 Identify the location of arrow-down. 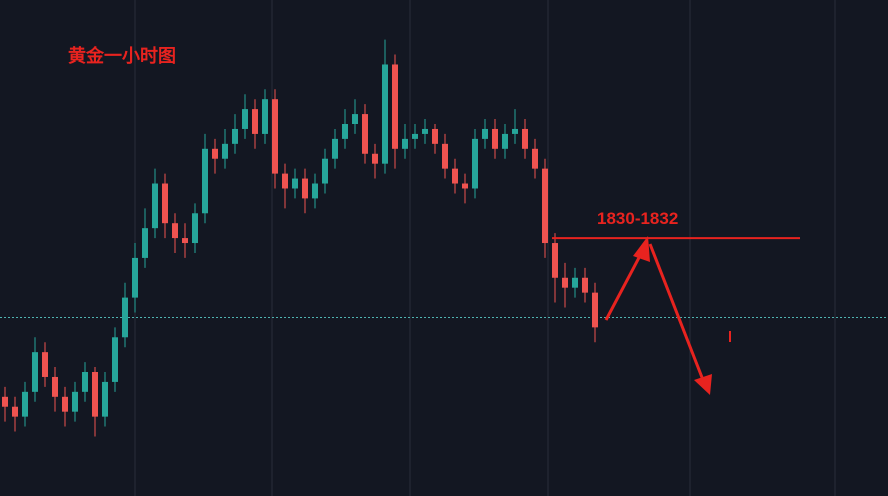
(676, 312).